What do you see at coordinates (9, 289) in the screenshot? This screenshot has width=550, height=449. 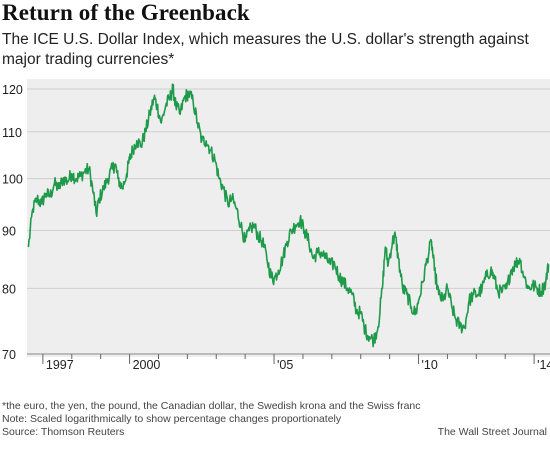 I see `y-tick-label: 80` at bounding box center [9, 289].